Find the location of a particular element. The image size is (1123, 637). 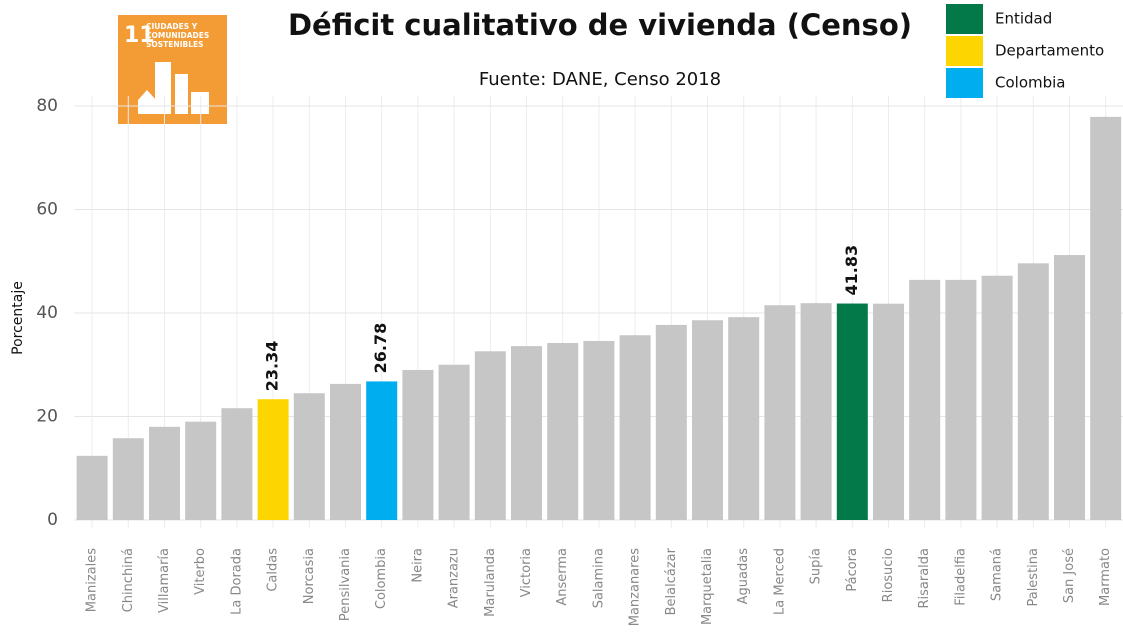

x-tick-label: Colombia is located at coordinates (381, 578).